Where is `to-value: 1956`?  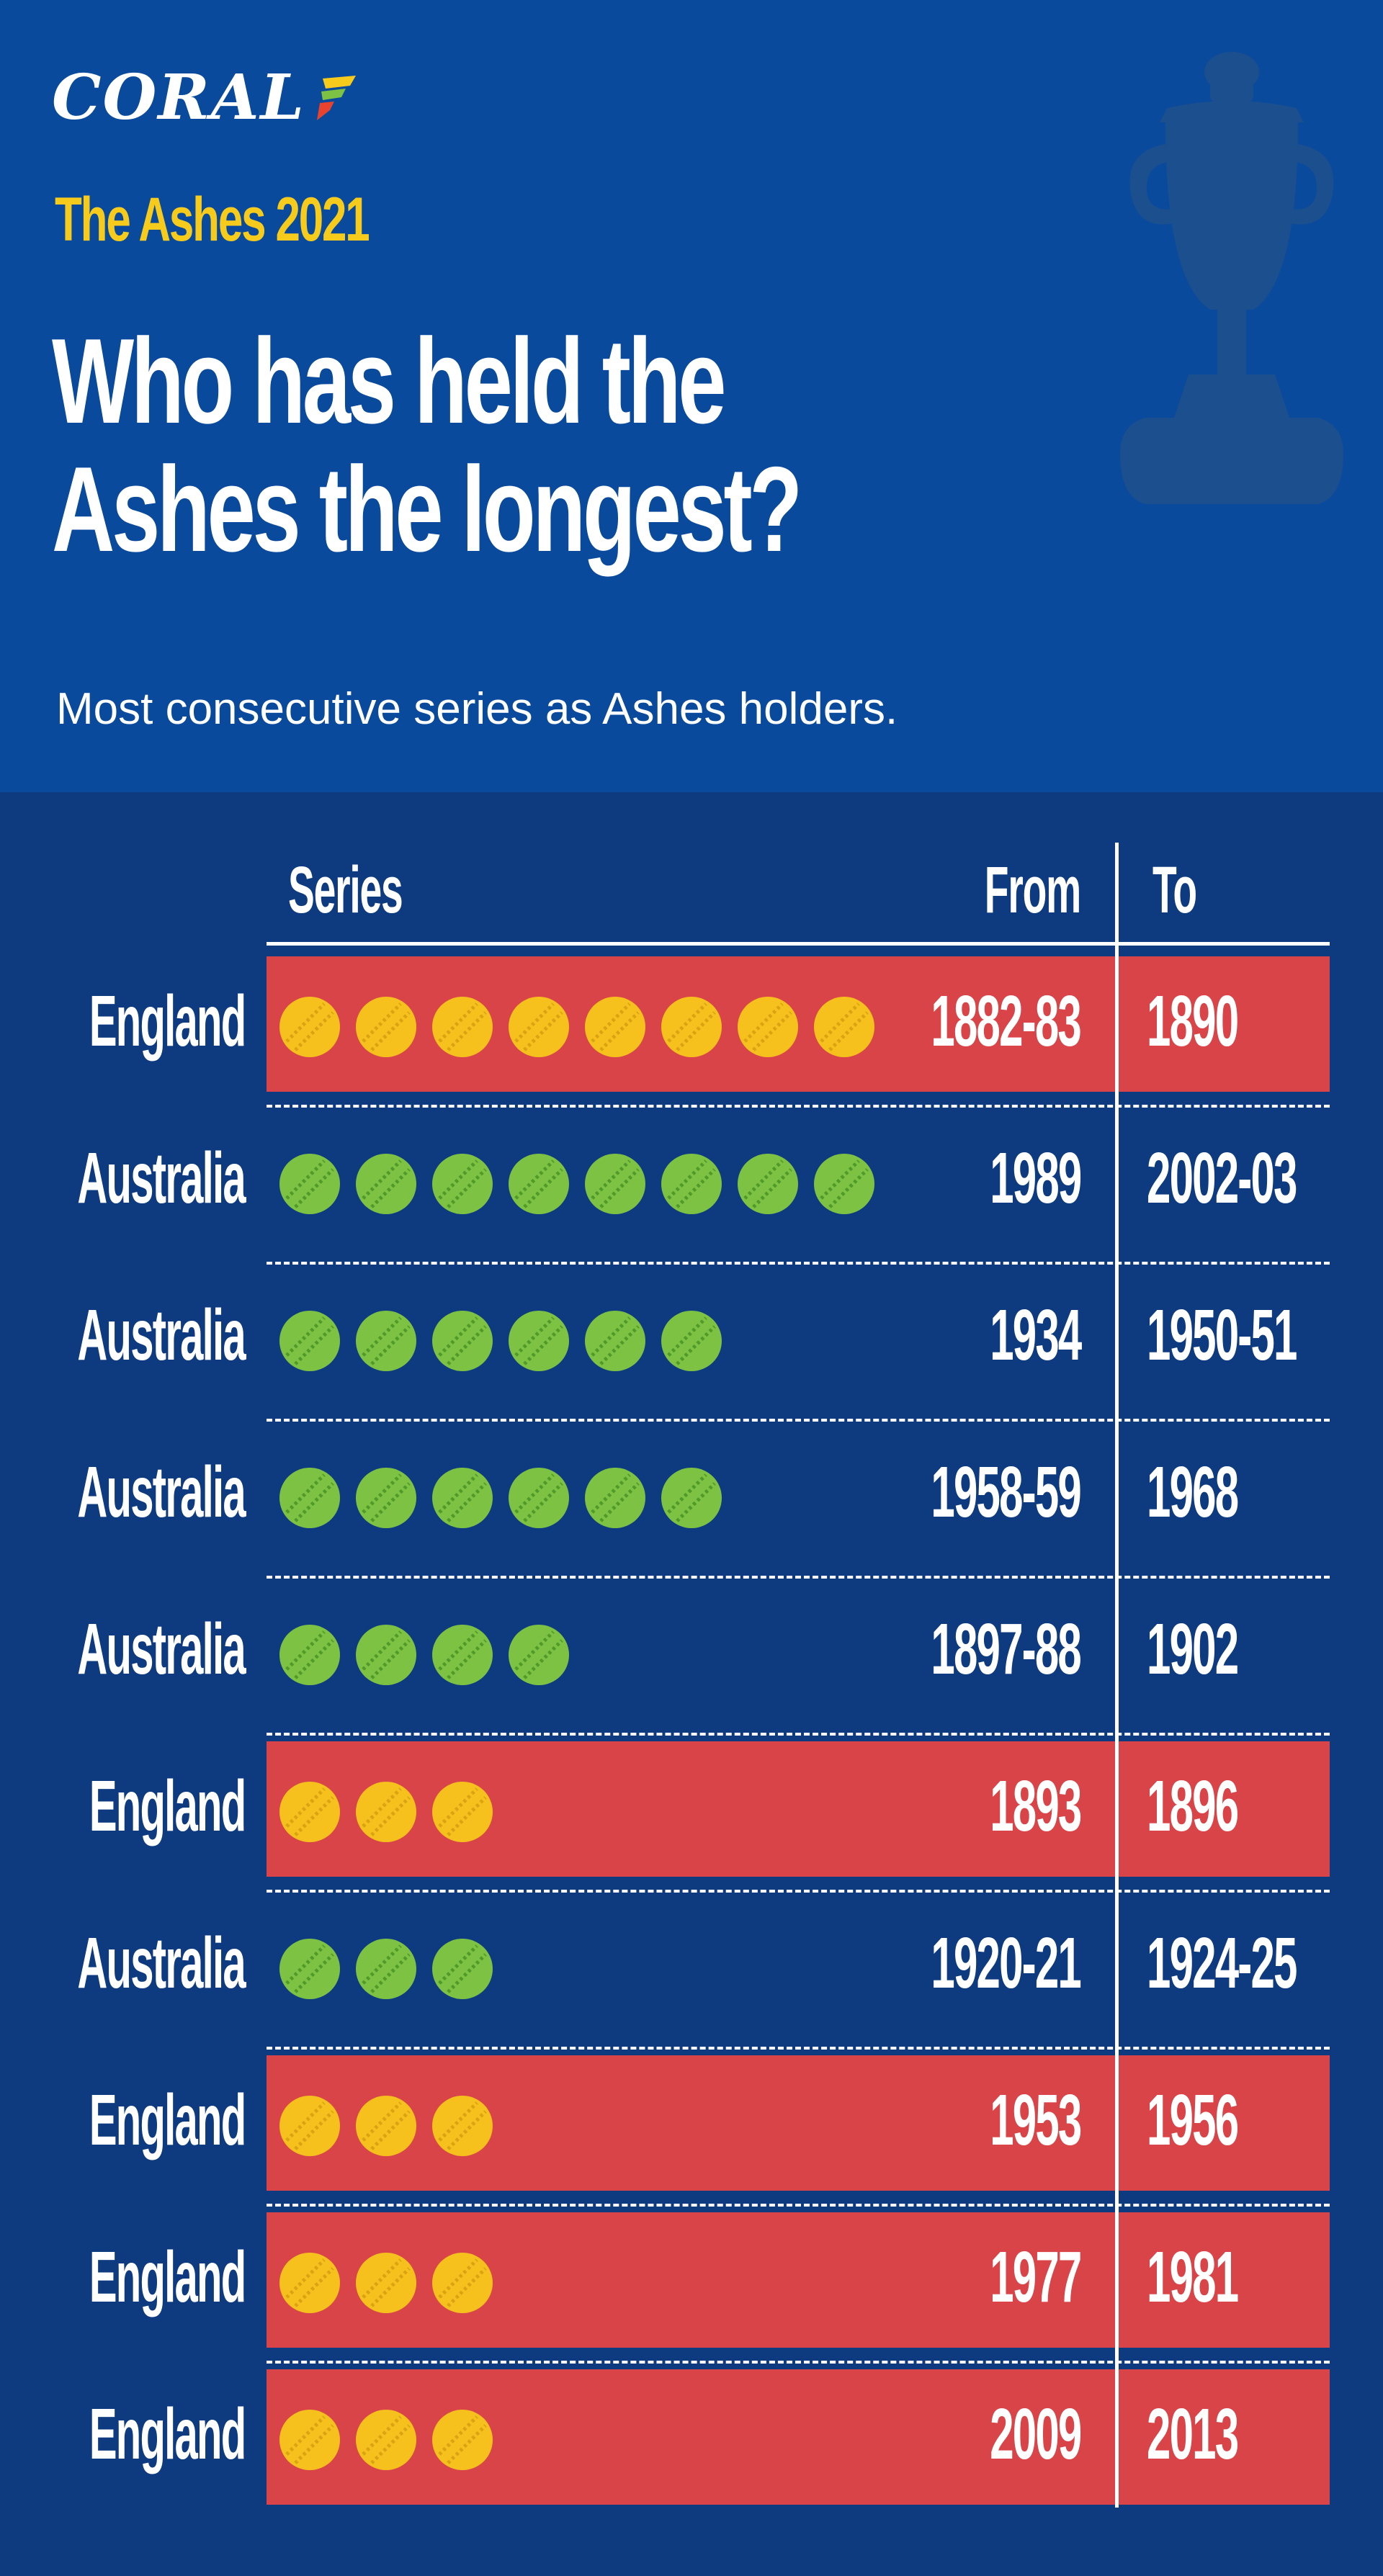 to-value: 1956 is located at coordinates (1193, 2120).